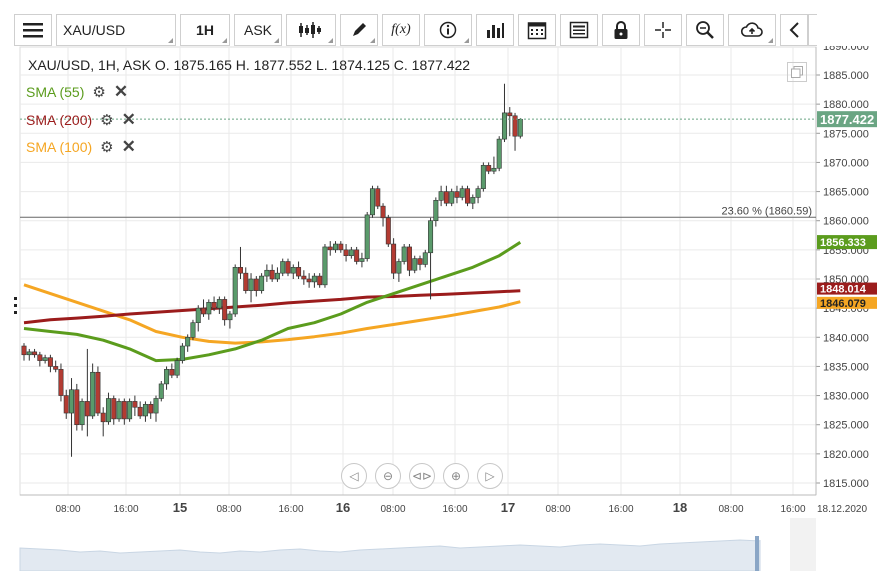  I want to click on pan-right-button: ▷, so click(490, 476).